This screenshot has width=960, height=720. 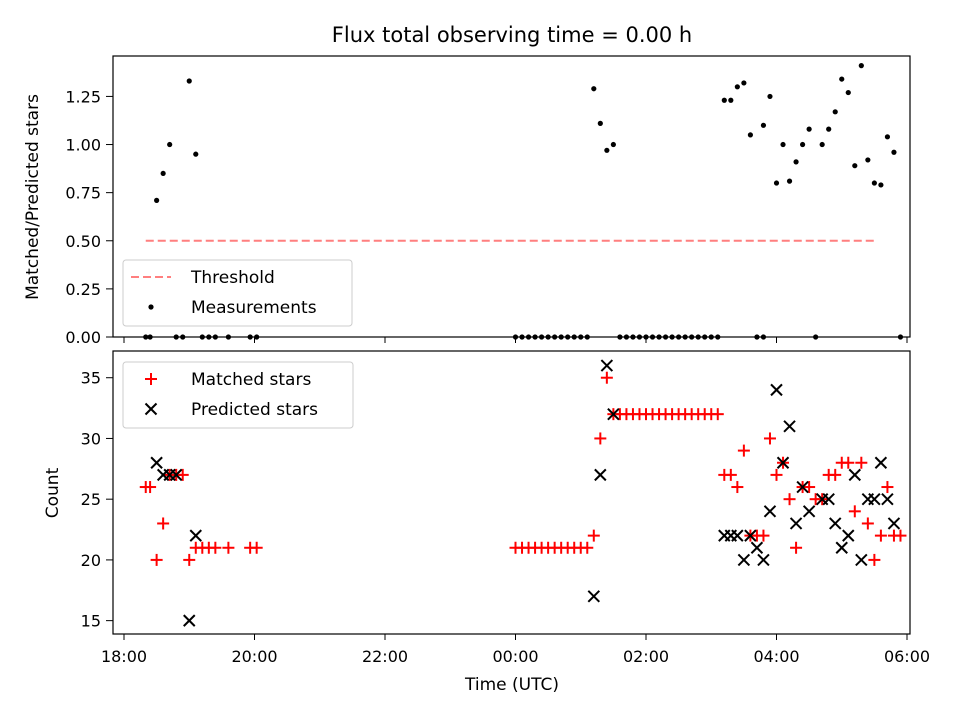 I want to click on bottom-x-ticks: 18:00 20:00 22:00 00:00 02:00 04:00 06:00, so click(x=515, y=650).